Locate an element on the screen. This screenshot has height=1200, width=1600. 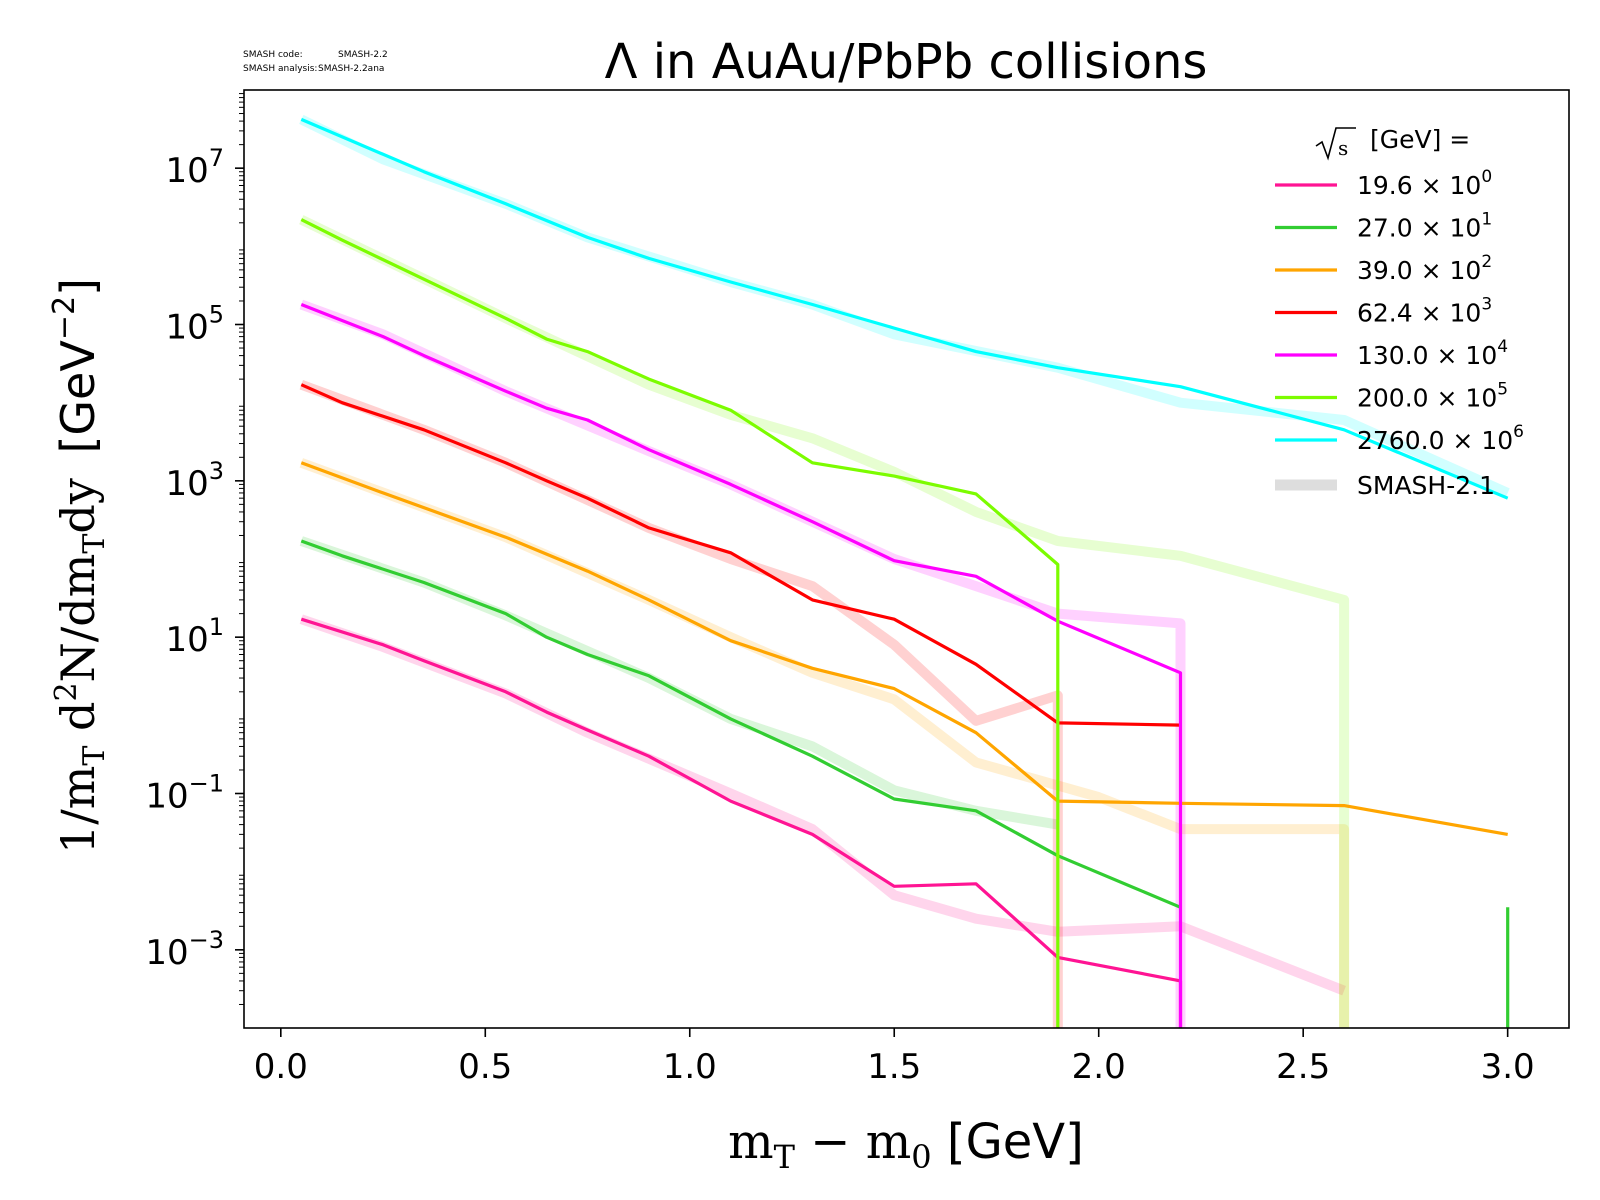
svg-text: s is located at coordinates (1343, 148).